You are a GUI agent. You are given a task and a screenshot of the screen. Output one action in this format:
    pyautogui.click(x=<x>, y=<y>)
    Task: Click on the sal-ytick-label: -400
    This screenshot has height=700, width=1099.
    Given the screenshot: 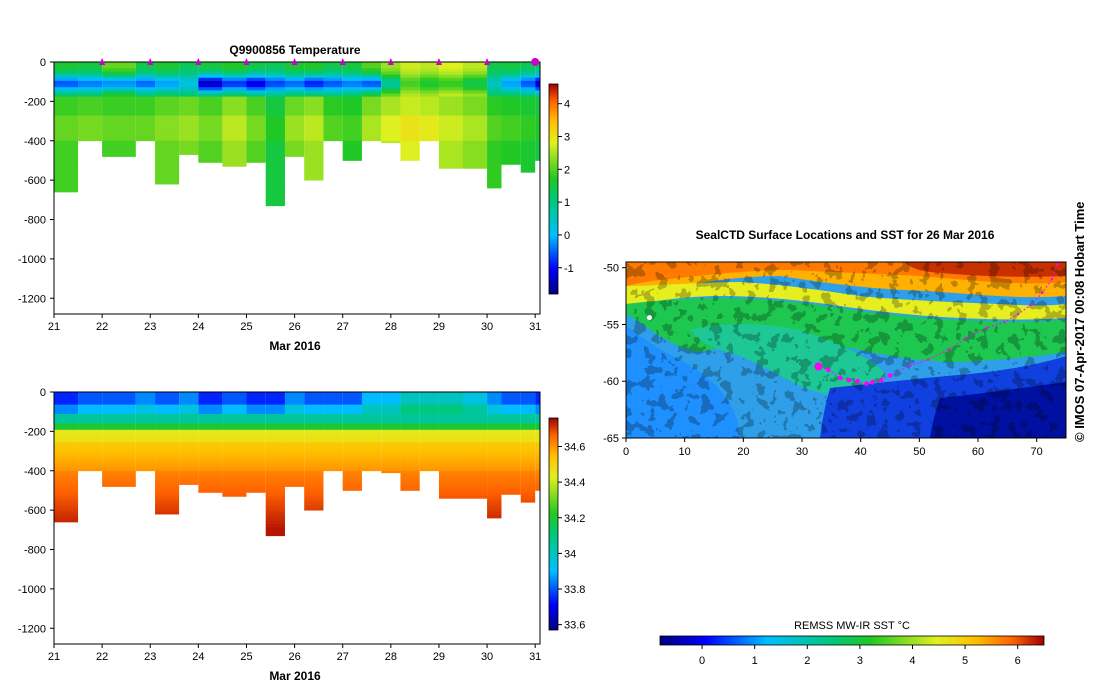 What is the action you would take?
    pyautogui.click(x=35, y=472)
    